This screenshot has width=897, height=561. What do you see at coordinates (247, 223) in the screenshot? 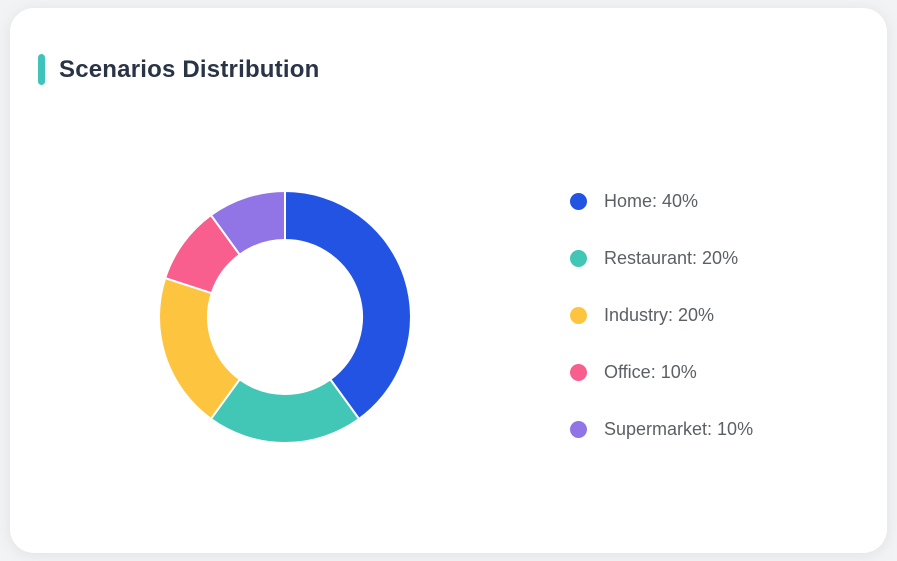
I see `donut-slice-supermarket` at bounding box center [247, 223].